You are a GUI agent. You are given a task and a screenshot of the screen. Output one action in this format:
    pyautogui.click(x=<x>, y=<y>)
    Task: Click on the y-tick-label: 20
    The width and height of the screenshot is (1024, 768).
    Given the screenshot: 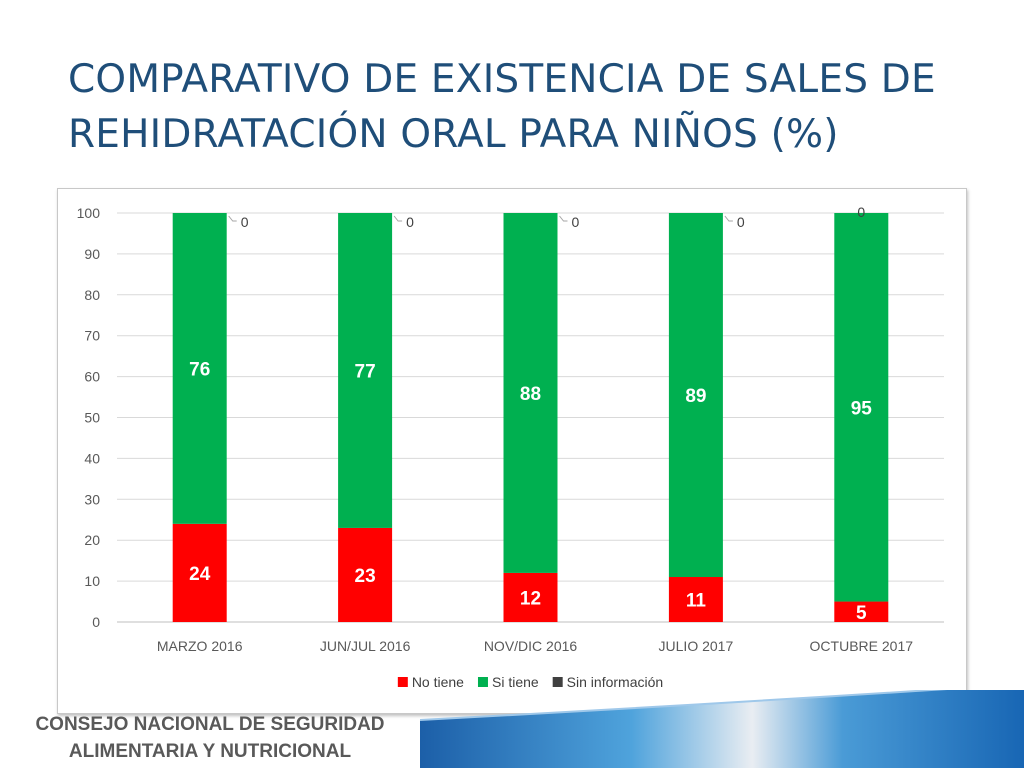 What is the action you would take?
    pyautogui.click(x=92, y=540)
    